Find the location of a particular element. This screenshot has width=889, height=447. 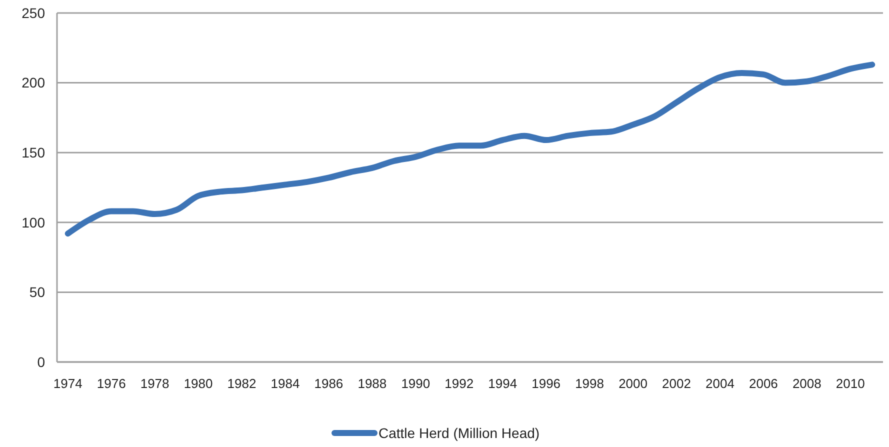

x-tick-label: 2004 is located at coordinates (720, 383).